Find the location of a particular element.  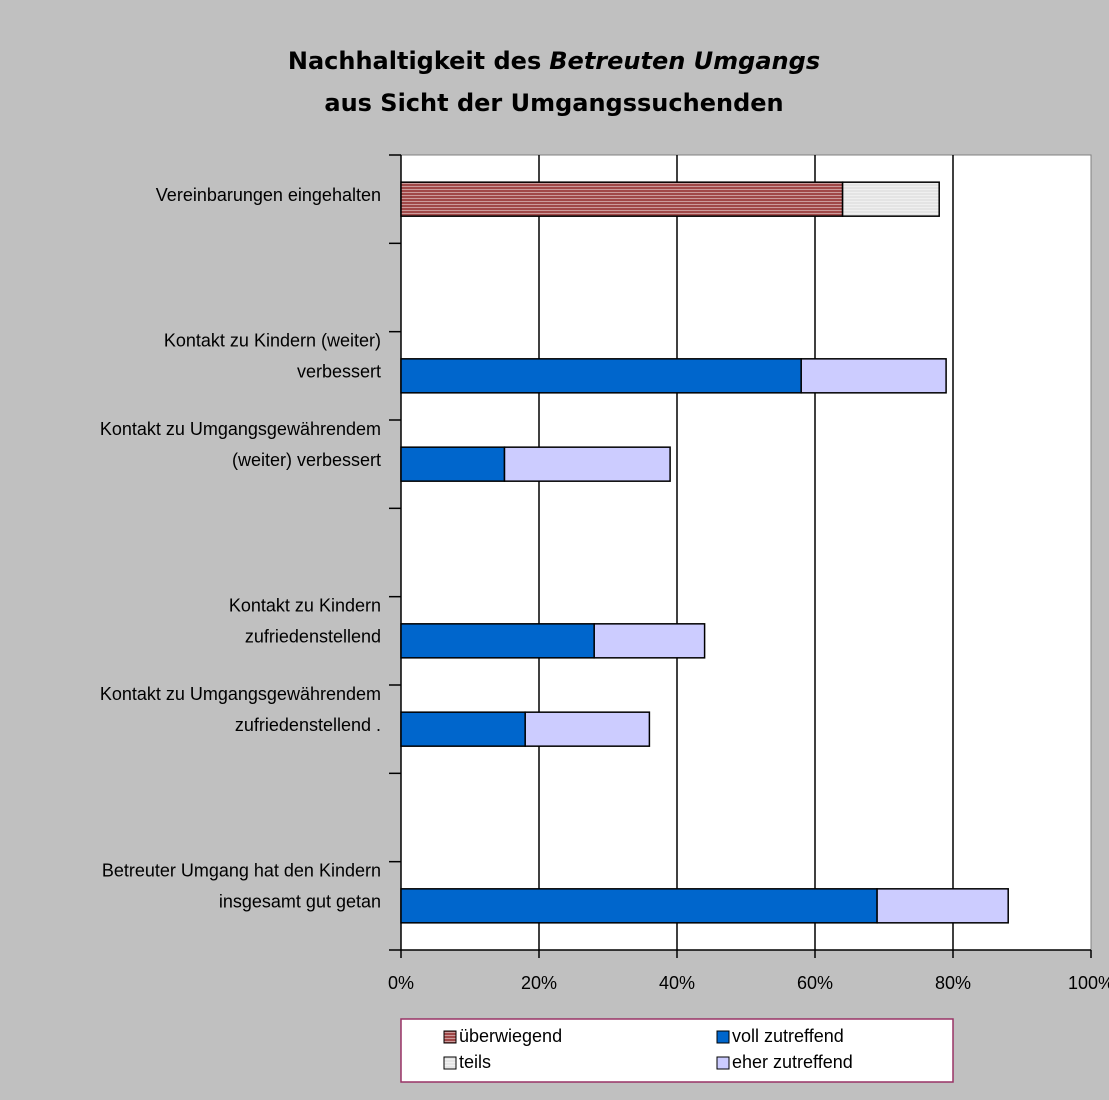

legend-label: voll zutreffend is located at coordinates (788, 1036).